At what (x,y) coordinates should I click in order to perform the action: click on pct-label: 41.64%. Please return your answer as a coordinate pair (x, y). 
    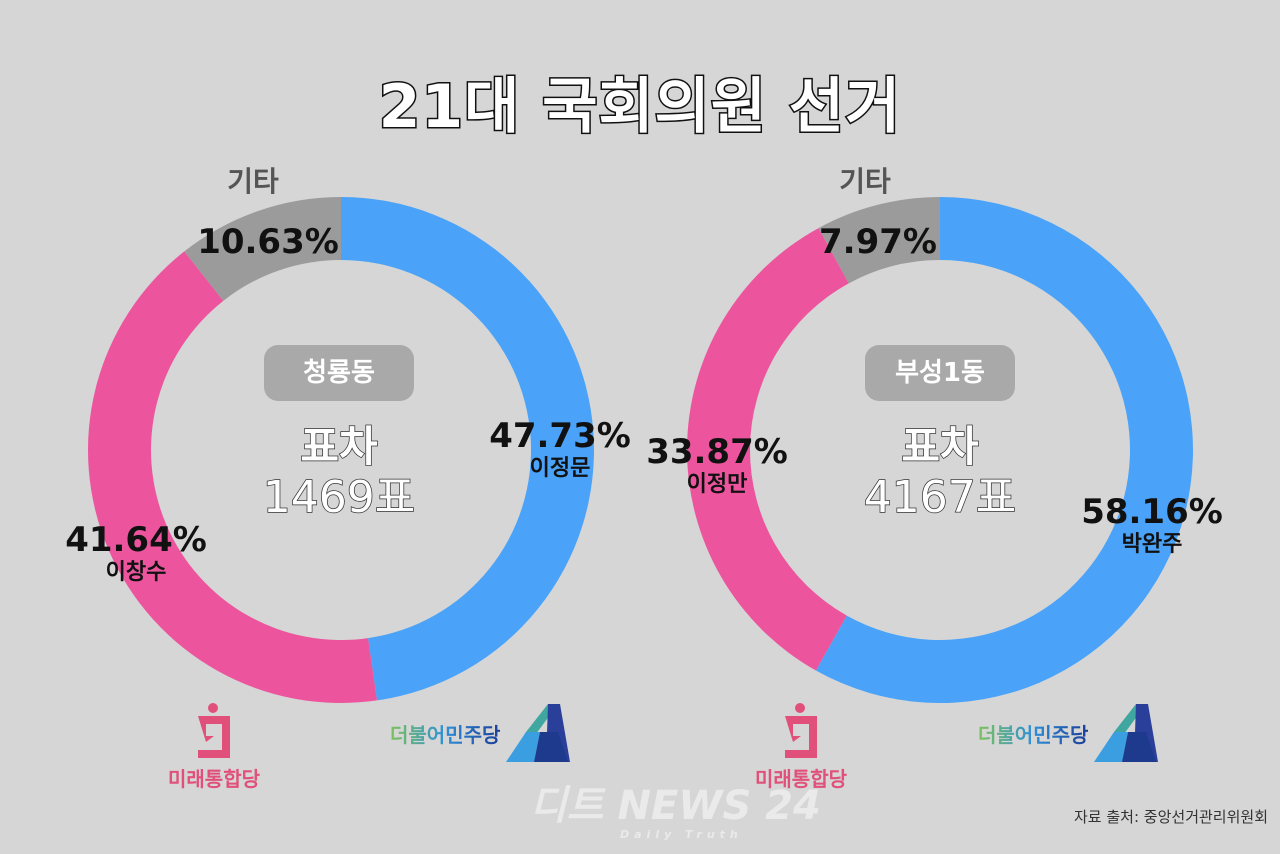
    Looking at the image, I should click on (136, 540).